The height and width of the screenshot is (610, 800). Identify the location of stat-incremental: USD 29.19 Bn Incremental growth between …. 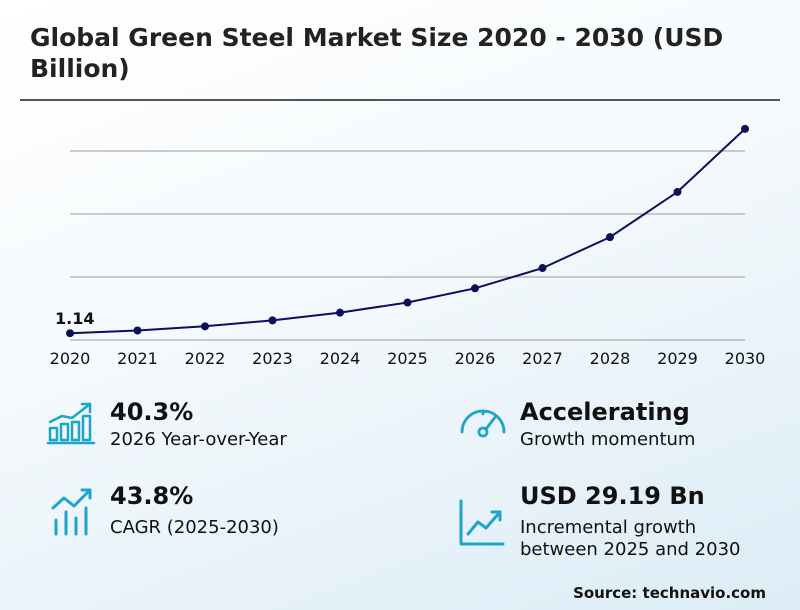
(618, 522).